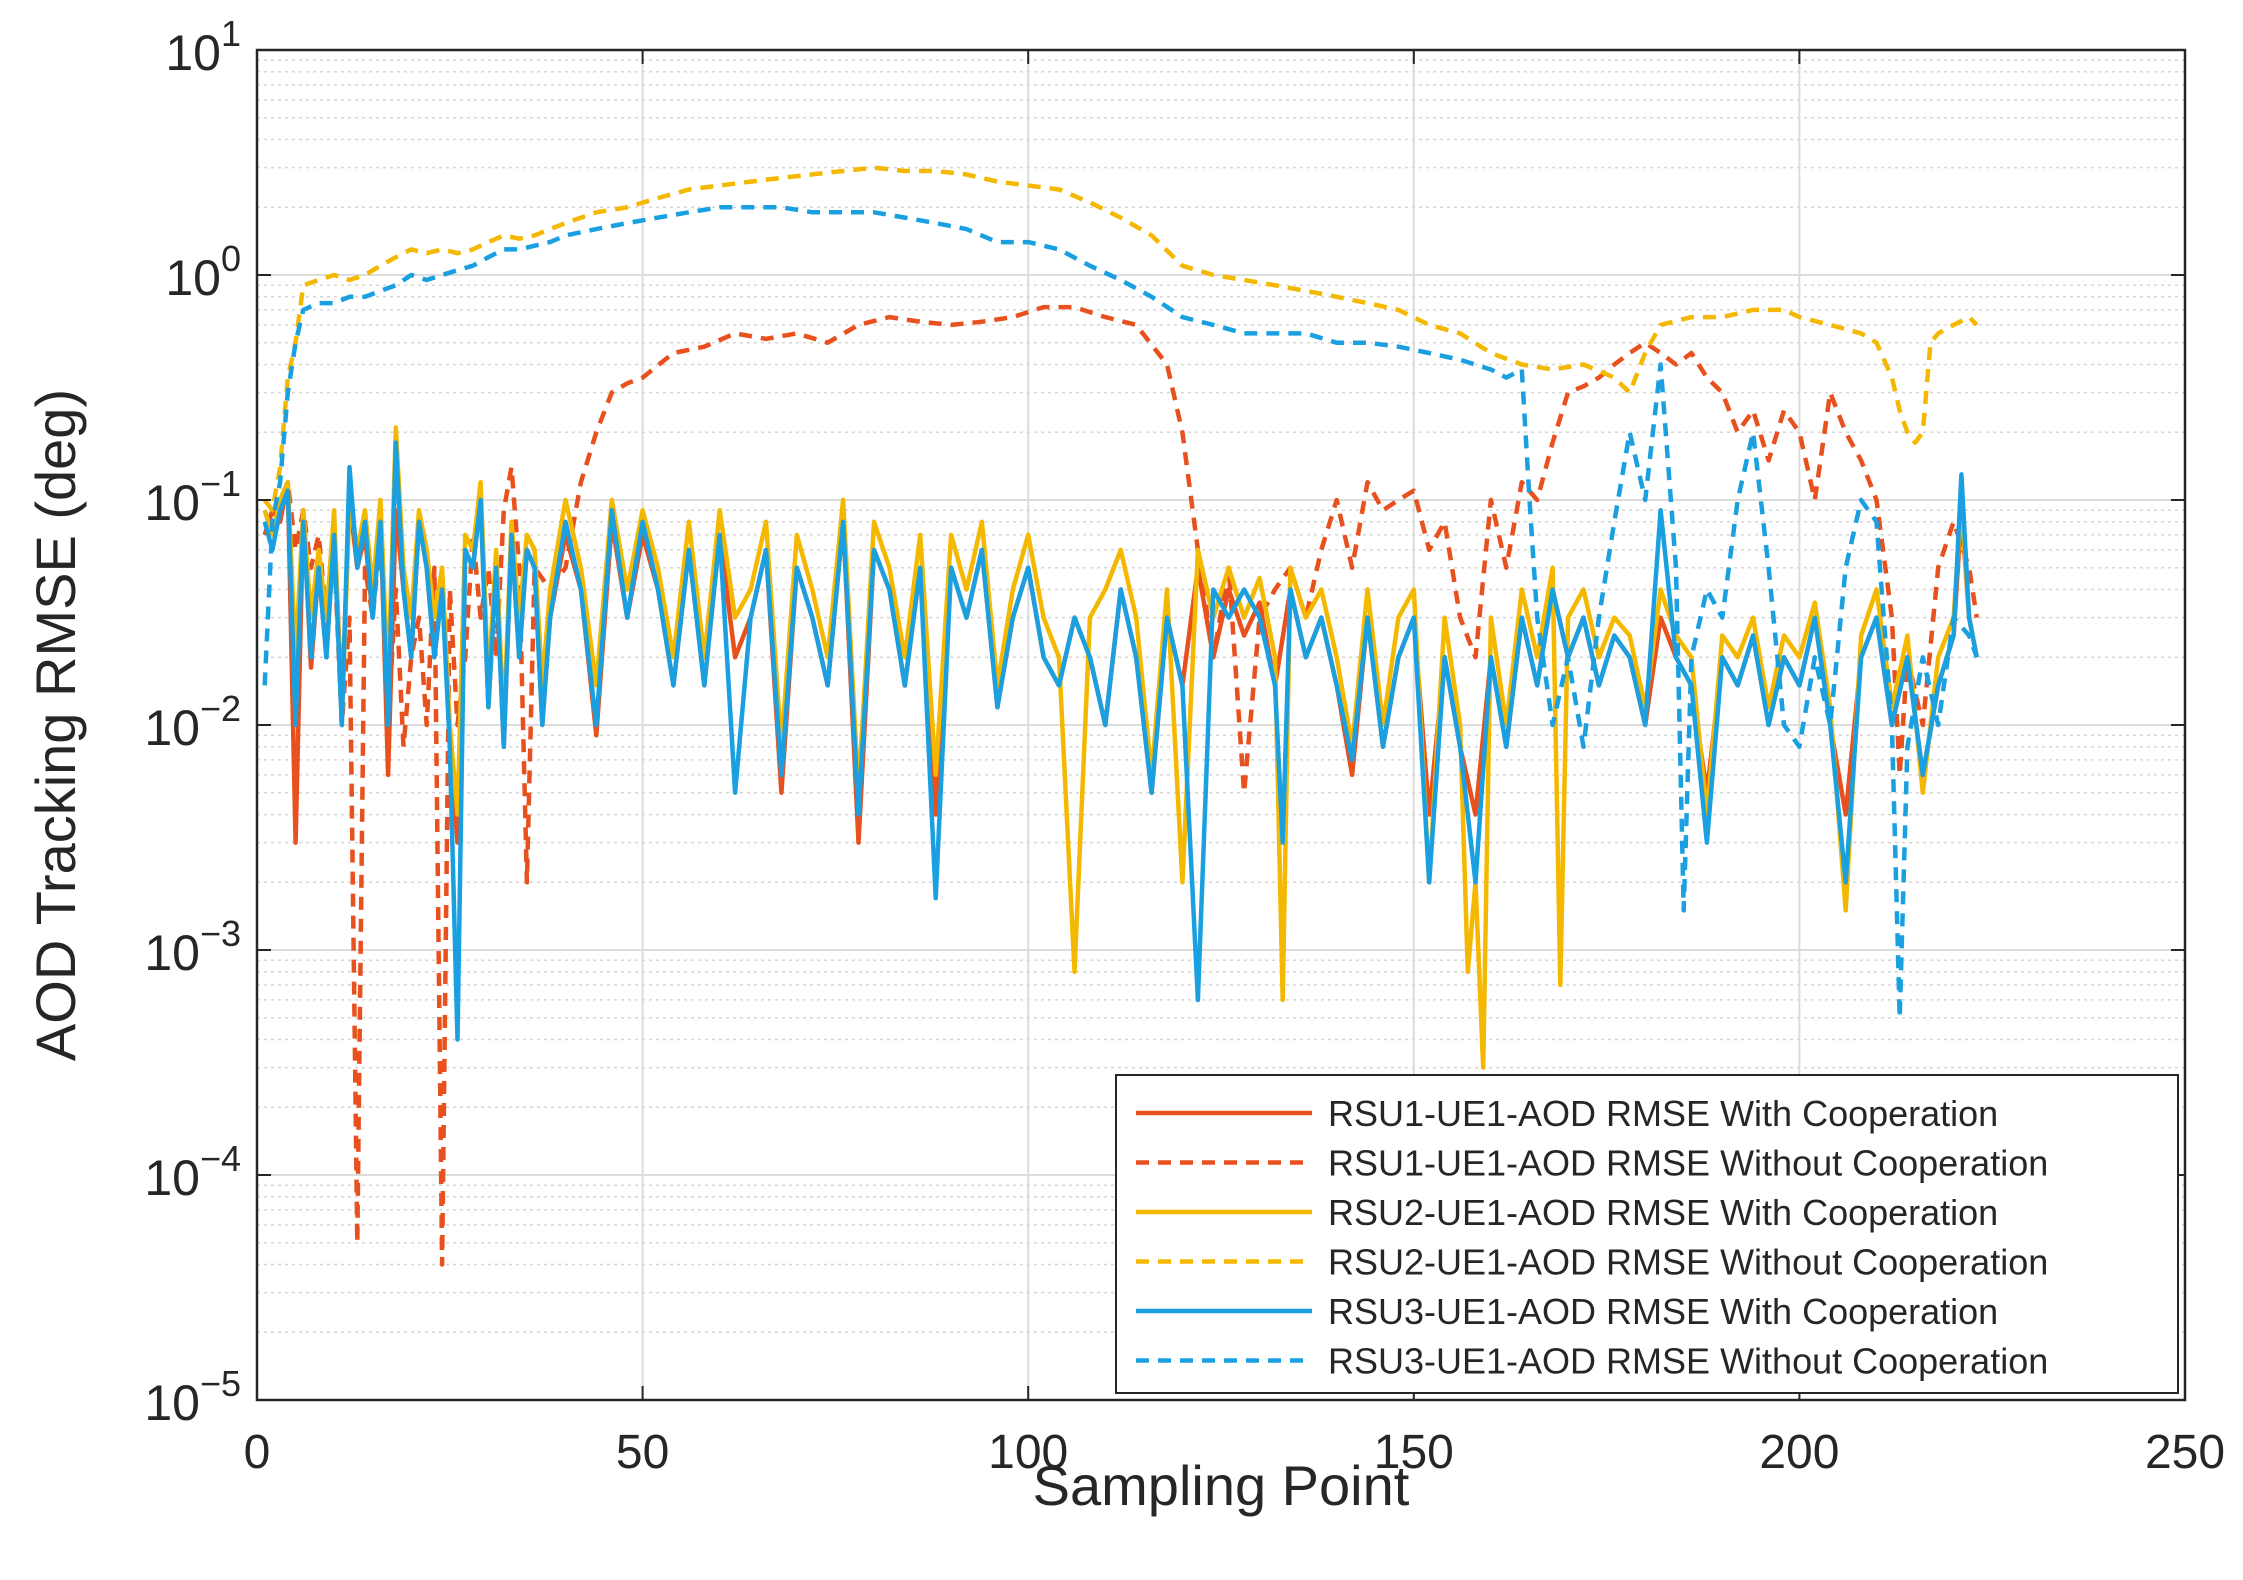 Image resolution: width=2243 pixels, height=1580 pixels. What do you see at coordinates (2185, 1452) in the screenshot?
I see `x-tick-label: 250` at bounding box center [2185, 1452].